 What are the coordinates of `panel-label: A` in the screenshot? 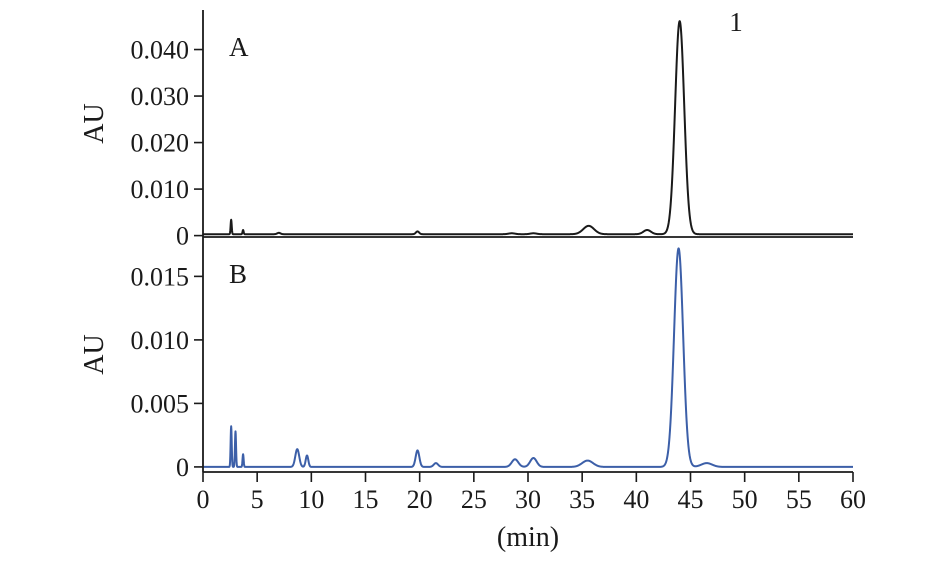 It's located at (239, 47).